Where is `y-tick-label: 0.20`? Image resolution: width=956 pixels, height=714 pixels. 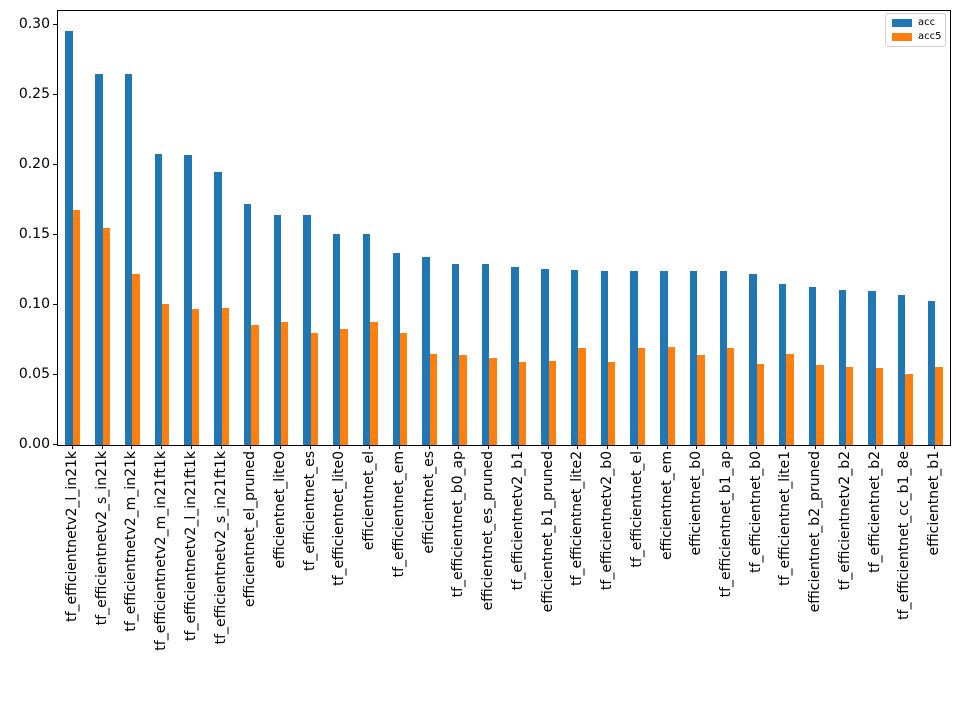 y-tick-label: 0.20 is located at coordinates (34, 164).